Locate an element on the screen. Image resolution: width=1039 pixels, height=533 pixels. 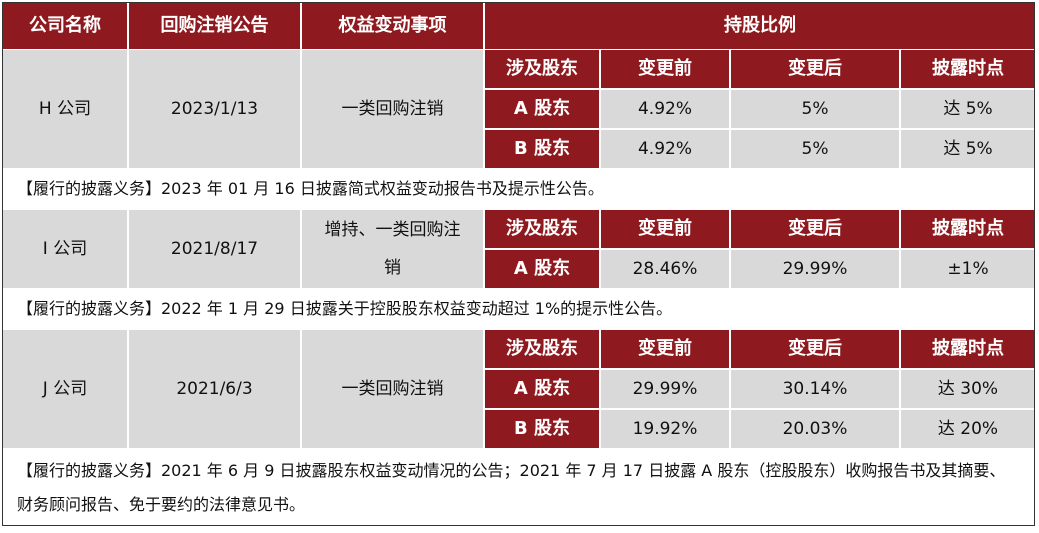
ratio-before: 28.46% is located at coordinates (665, 269).